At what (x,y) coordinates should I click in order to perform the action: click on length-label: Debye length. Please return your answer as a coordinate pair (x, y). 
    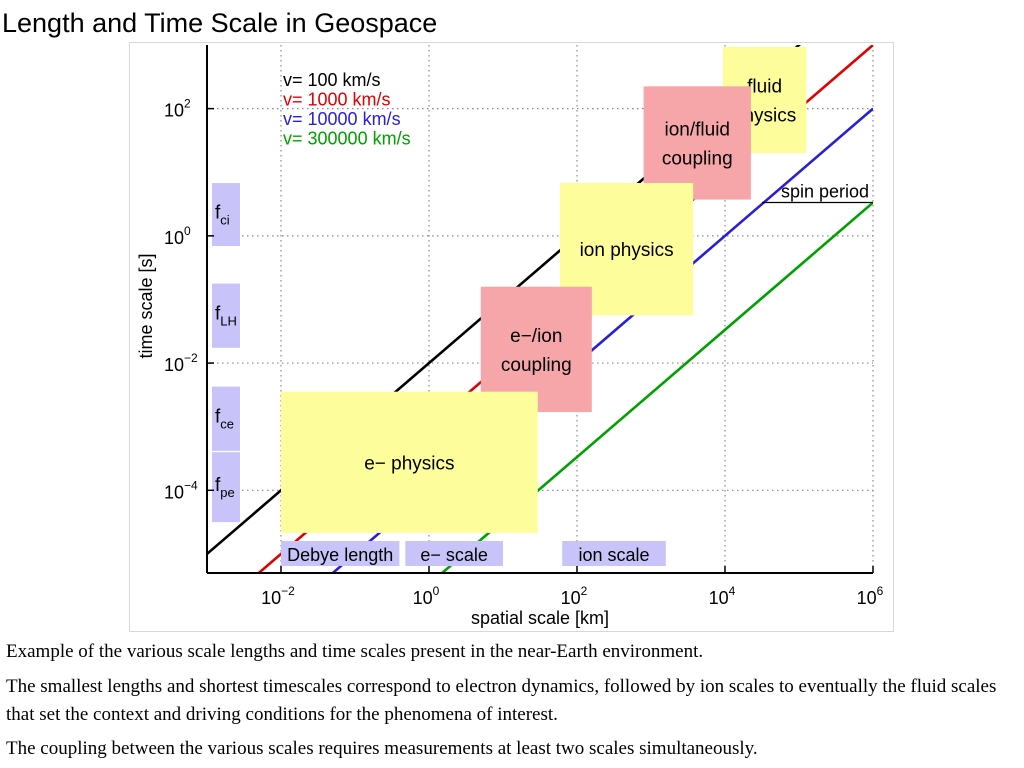
    Looking at the image, I should click on (340, 555).